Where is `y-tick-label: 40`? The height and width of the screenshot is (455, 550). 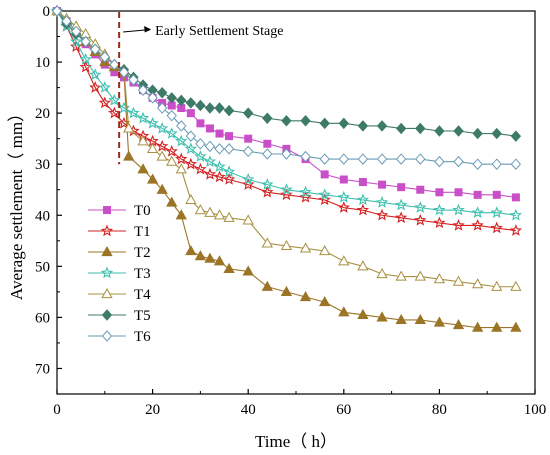 y-tick-label: 40 is located at coordinates (42, 216).